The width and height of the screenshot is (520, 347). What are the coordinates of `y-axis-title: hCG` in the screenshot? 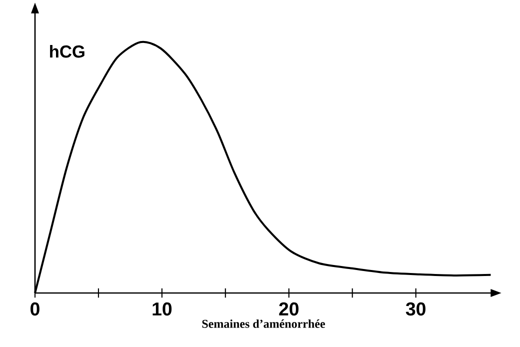 It's located at (67, 51).